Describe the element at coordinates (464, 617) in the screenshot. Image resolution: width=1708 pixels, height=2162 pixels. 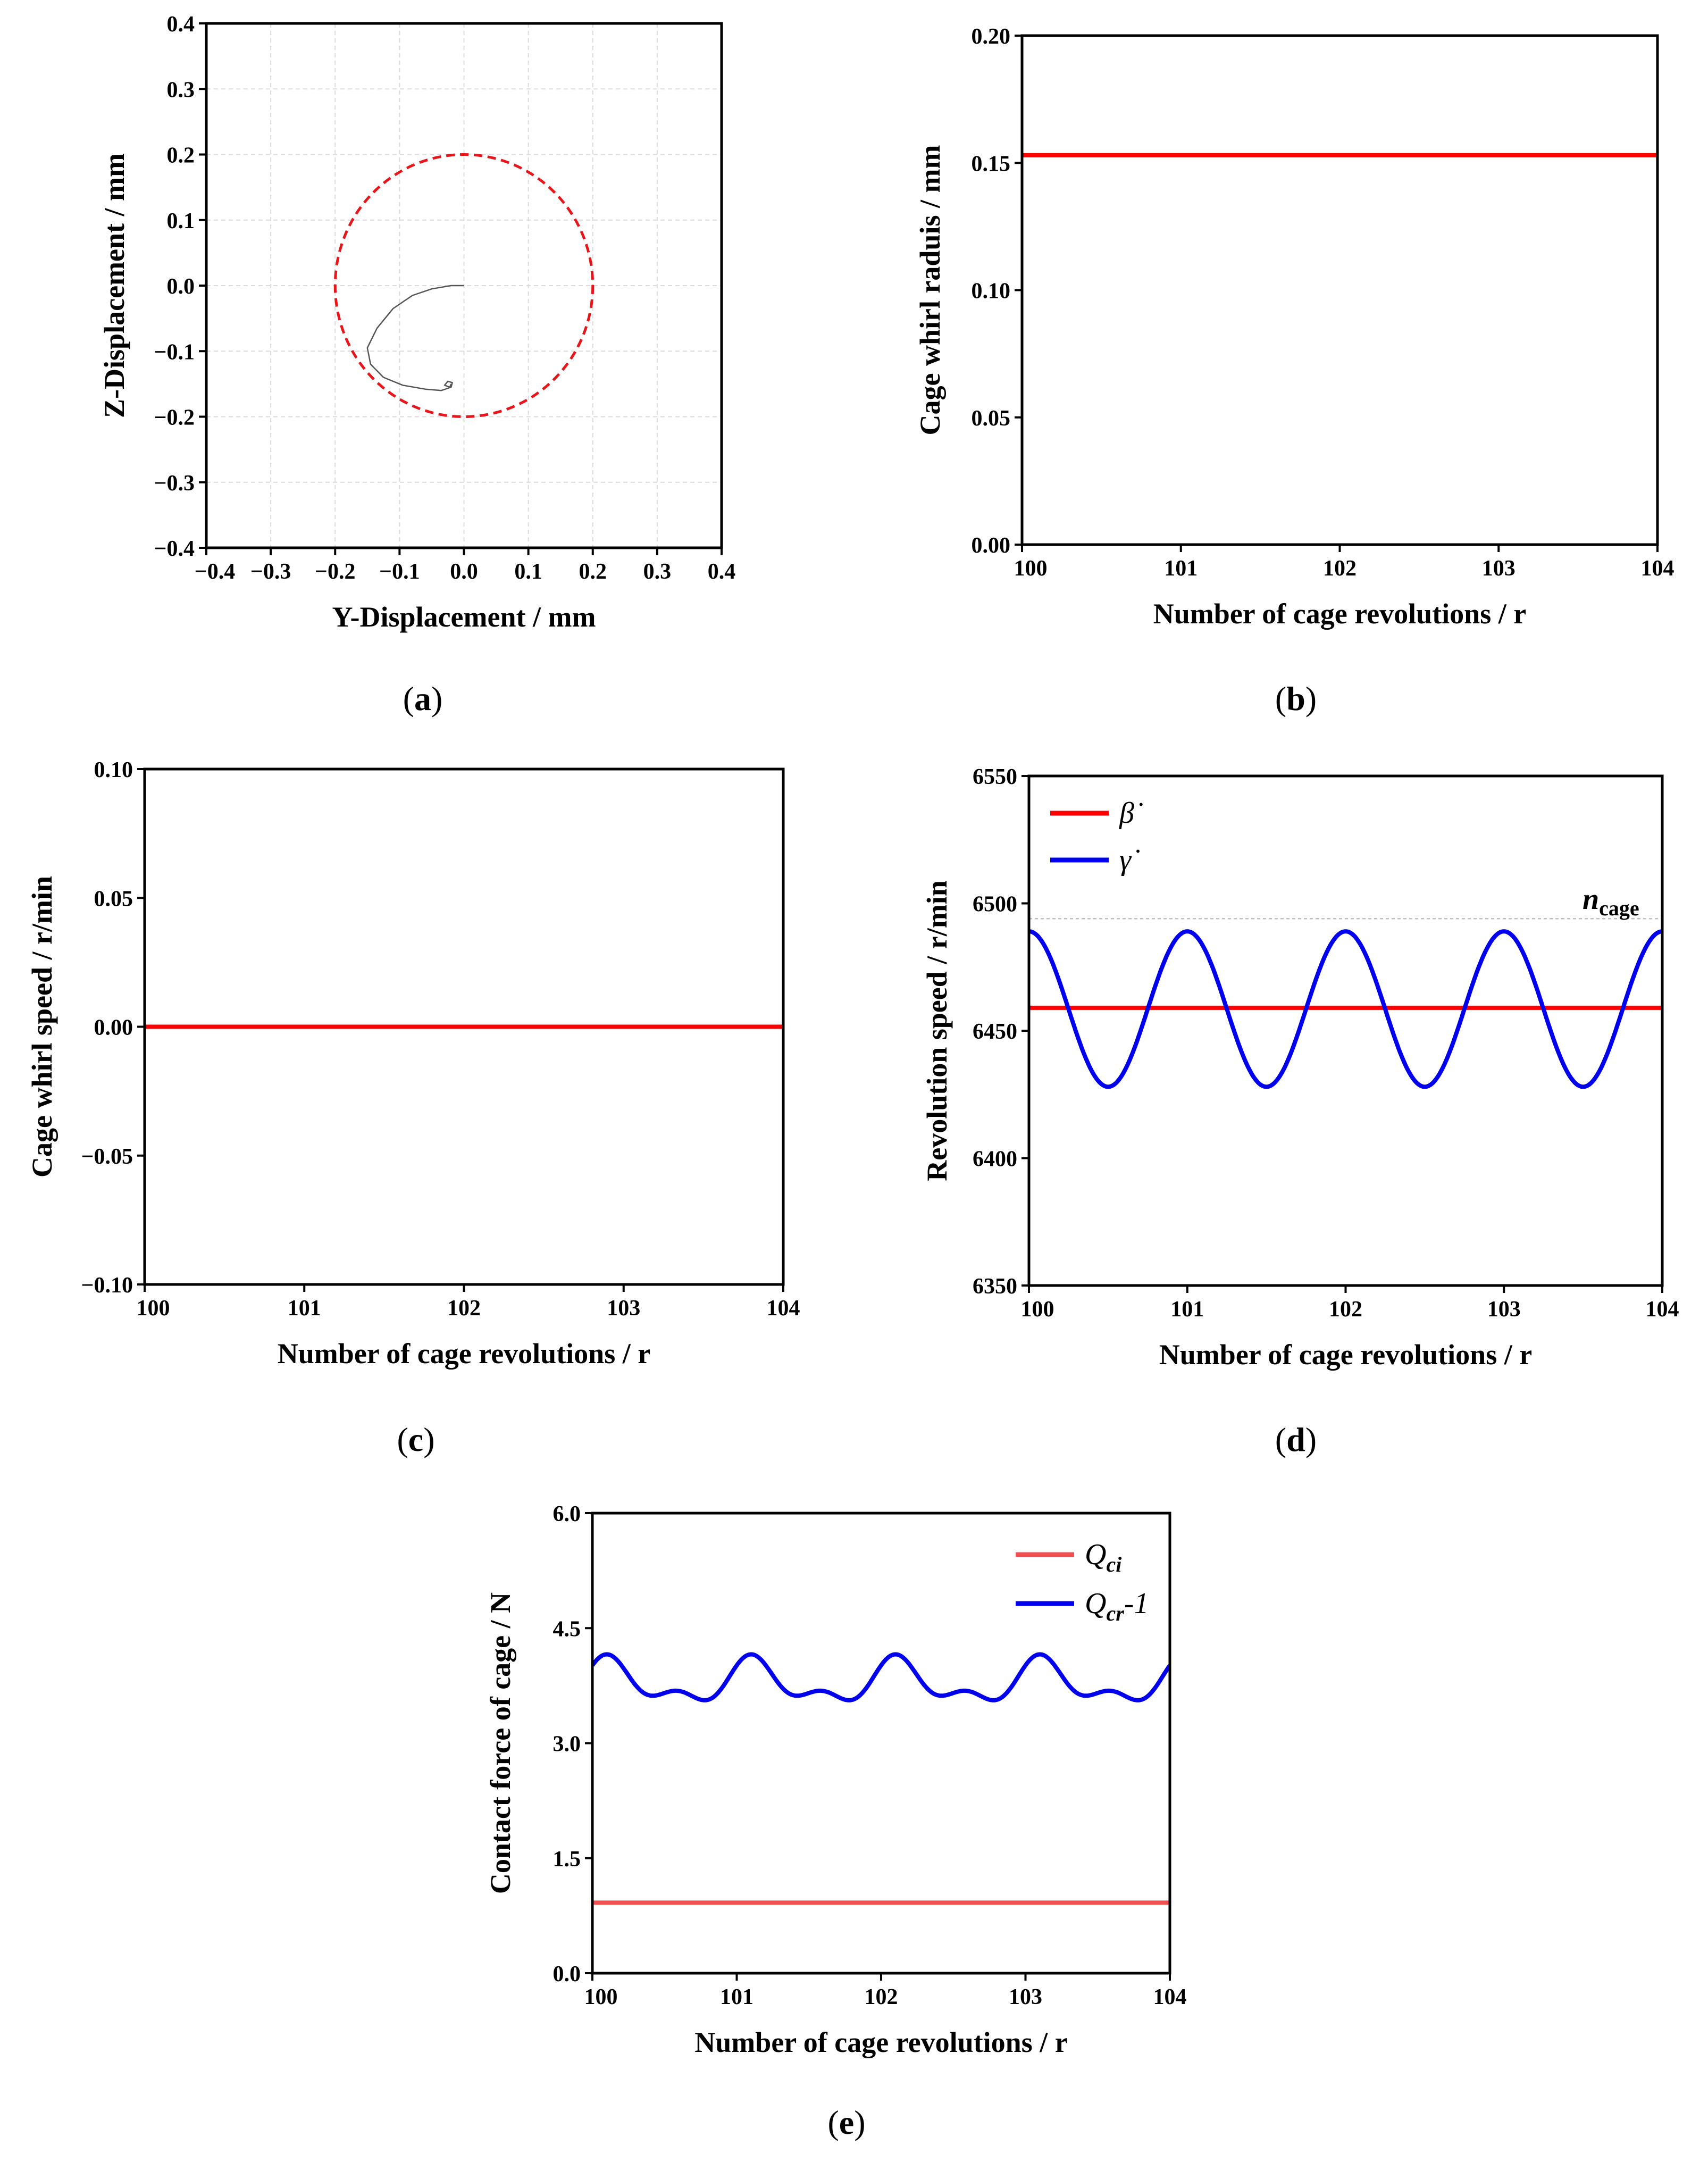
I see `x-axis-title: Y-Displacement / mm` at that location.